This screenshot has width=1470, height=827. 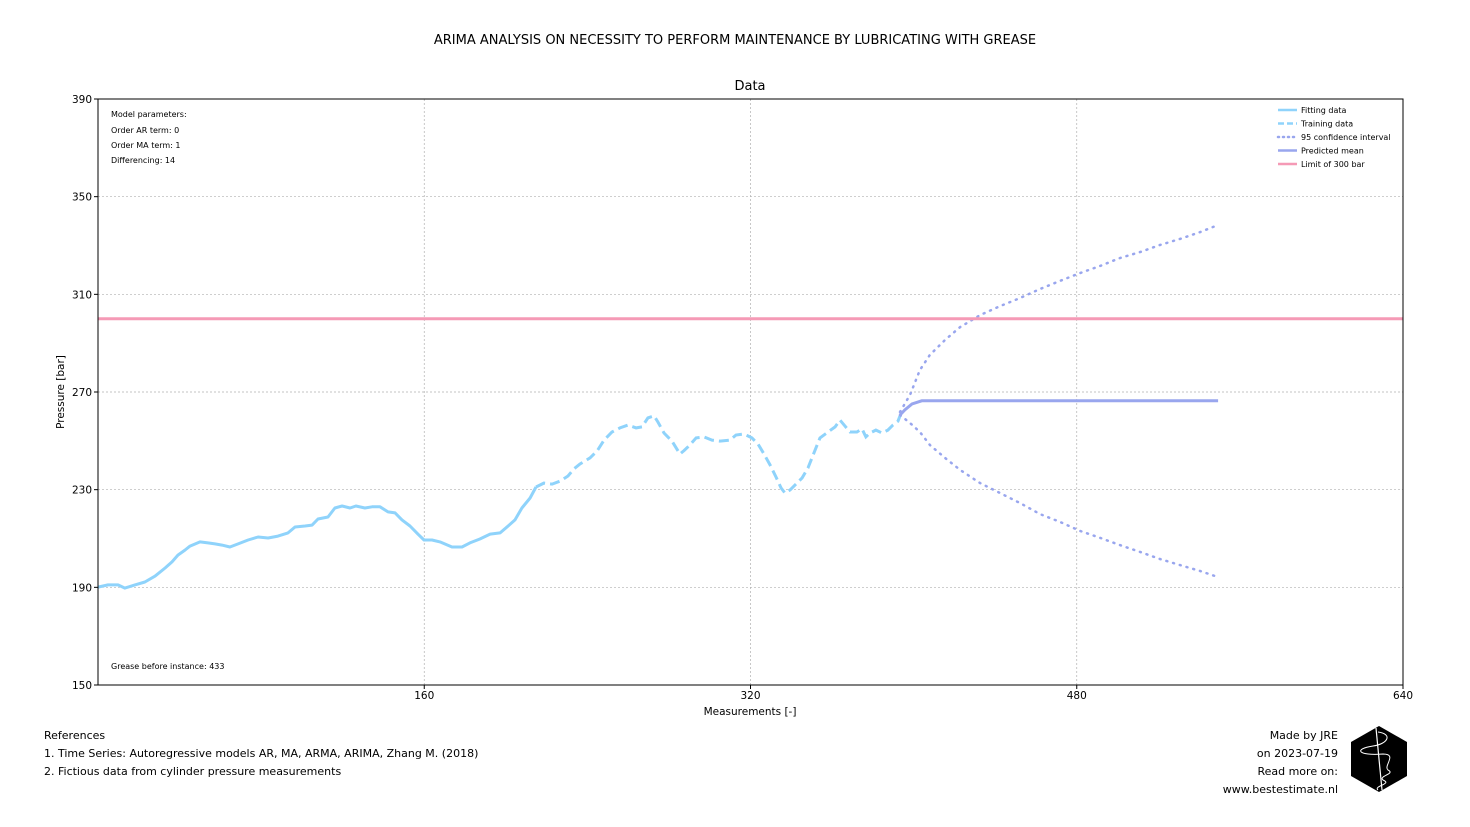 What do you see at coordinates (82, 491) in the screenshot?
I see `y-tick-label: 230` at bounding box center [82, 491].